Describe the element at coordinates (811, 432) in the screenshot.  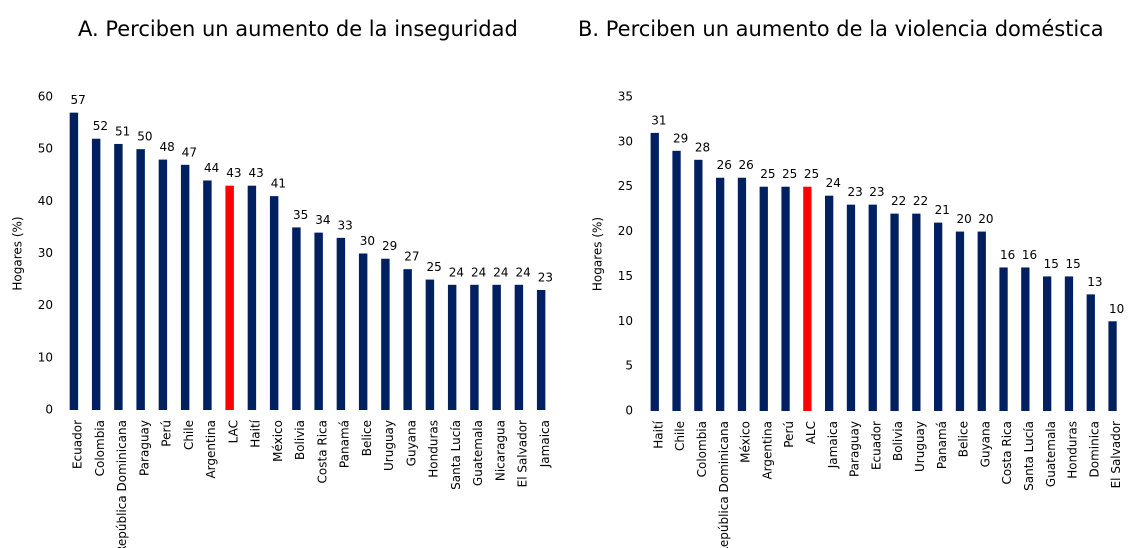
I see `x-tick-label: ALC` at that location.